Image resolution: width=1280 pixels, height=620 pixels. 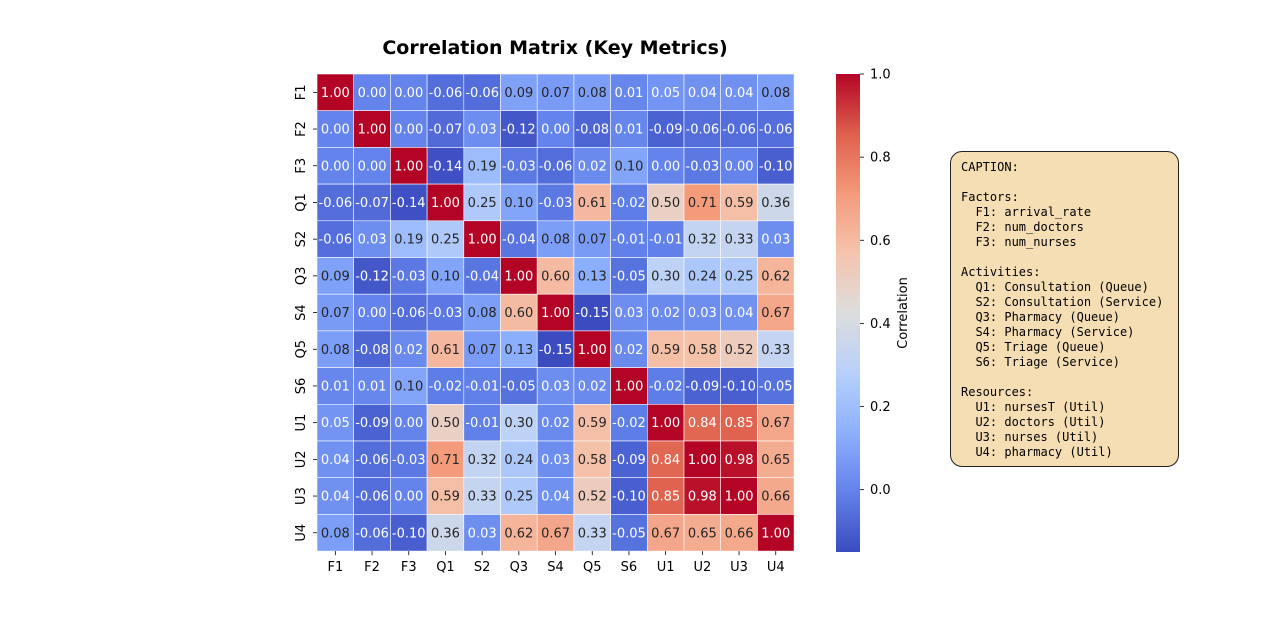 What do you see at coordinates (335, 567) in the screenshot?
I see `column-label: F1` at bounding box center [335, 567].